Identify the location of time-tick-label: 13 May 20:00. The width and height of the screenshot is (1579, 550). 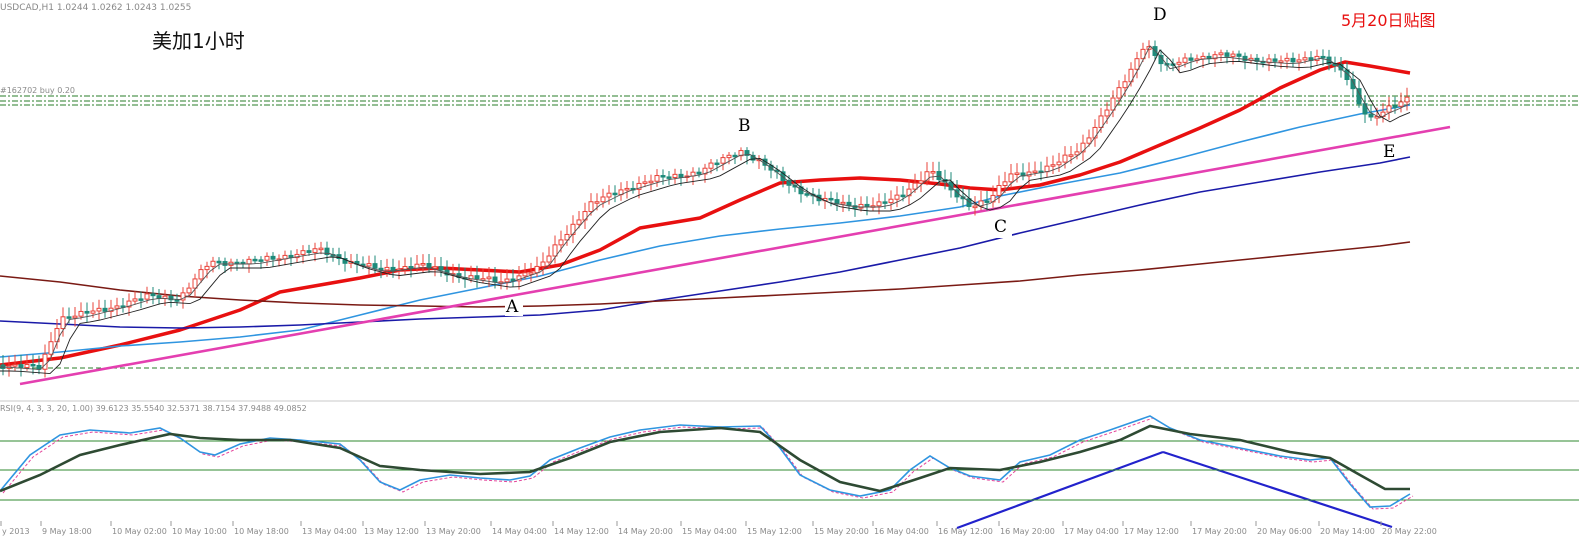
(453, 531).